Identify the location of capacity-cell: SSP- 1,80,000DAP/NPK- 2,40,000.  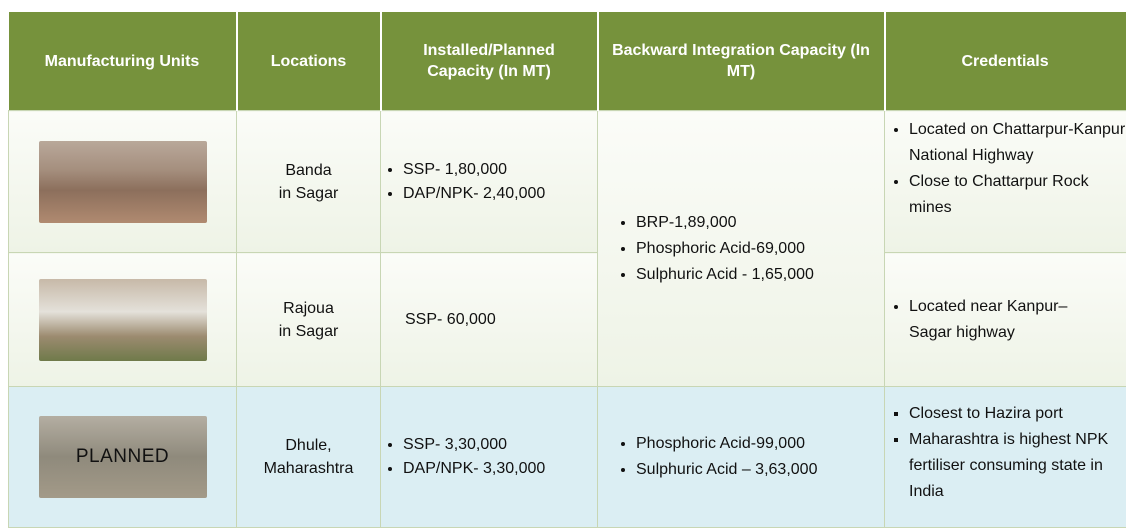
(489, 181).